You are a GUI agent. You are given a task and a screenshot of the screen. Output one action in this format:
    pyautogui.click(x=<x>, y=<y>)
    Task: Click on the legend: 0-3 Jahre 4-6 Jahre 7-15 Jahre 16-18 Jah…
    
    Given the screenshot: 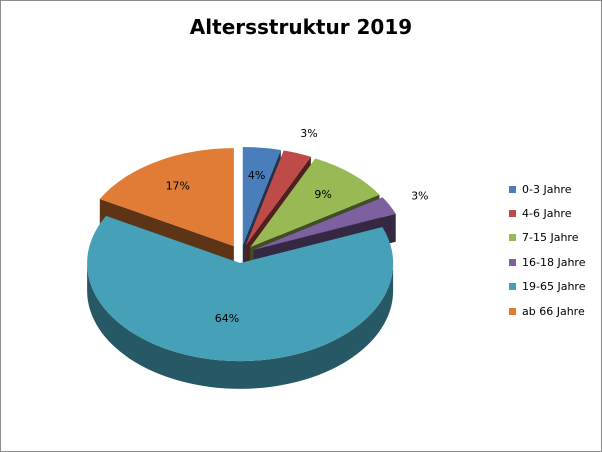 What is the action you would take?
    pyautogui.click(x=547, y=250)
    